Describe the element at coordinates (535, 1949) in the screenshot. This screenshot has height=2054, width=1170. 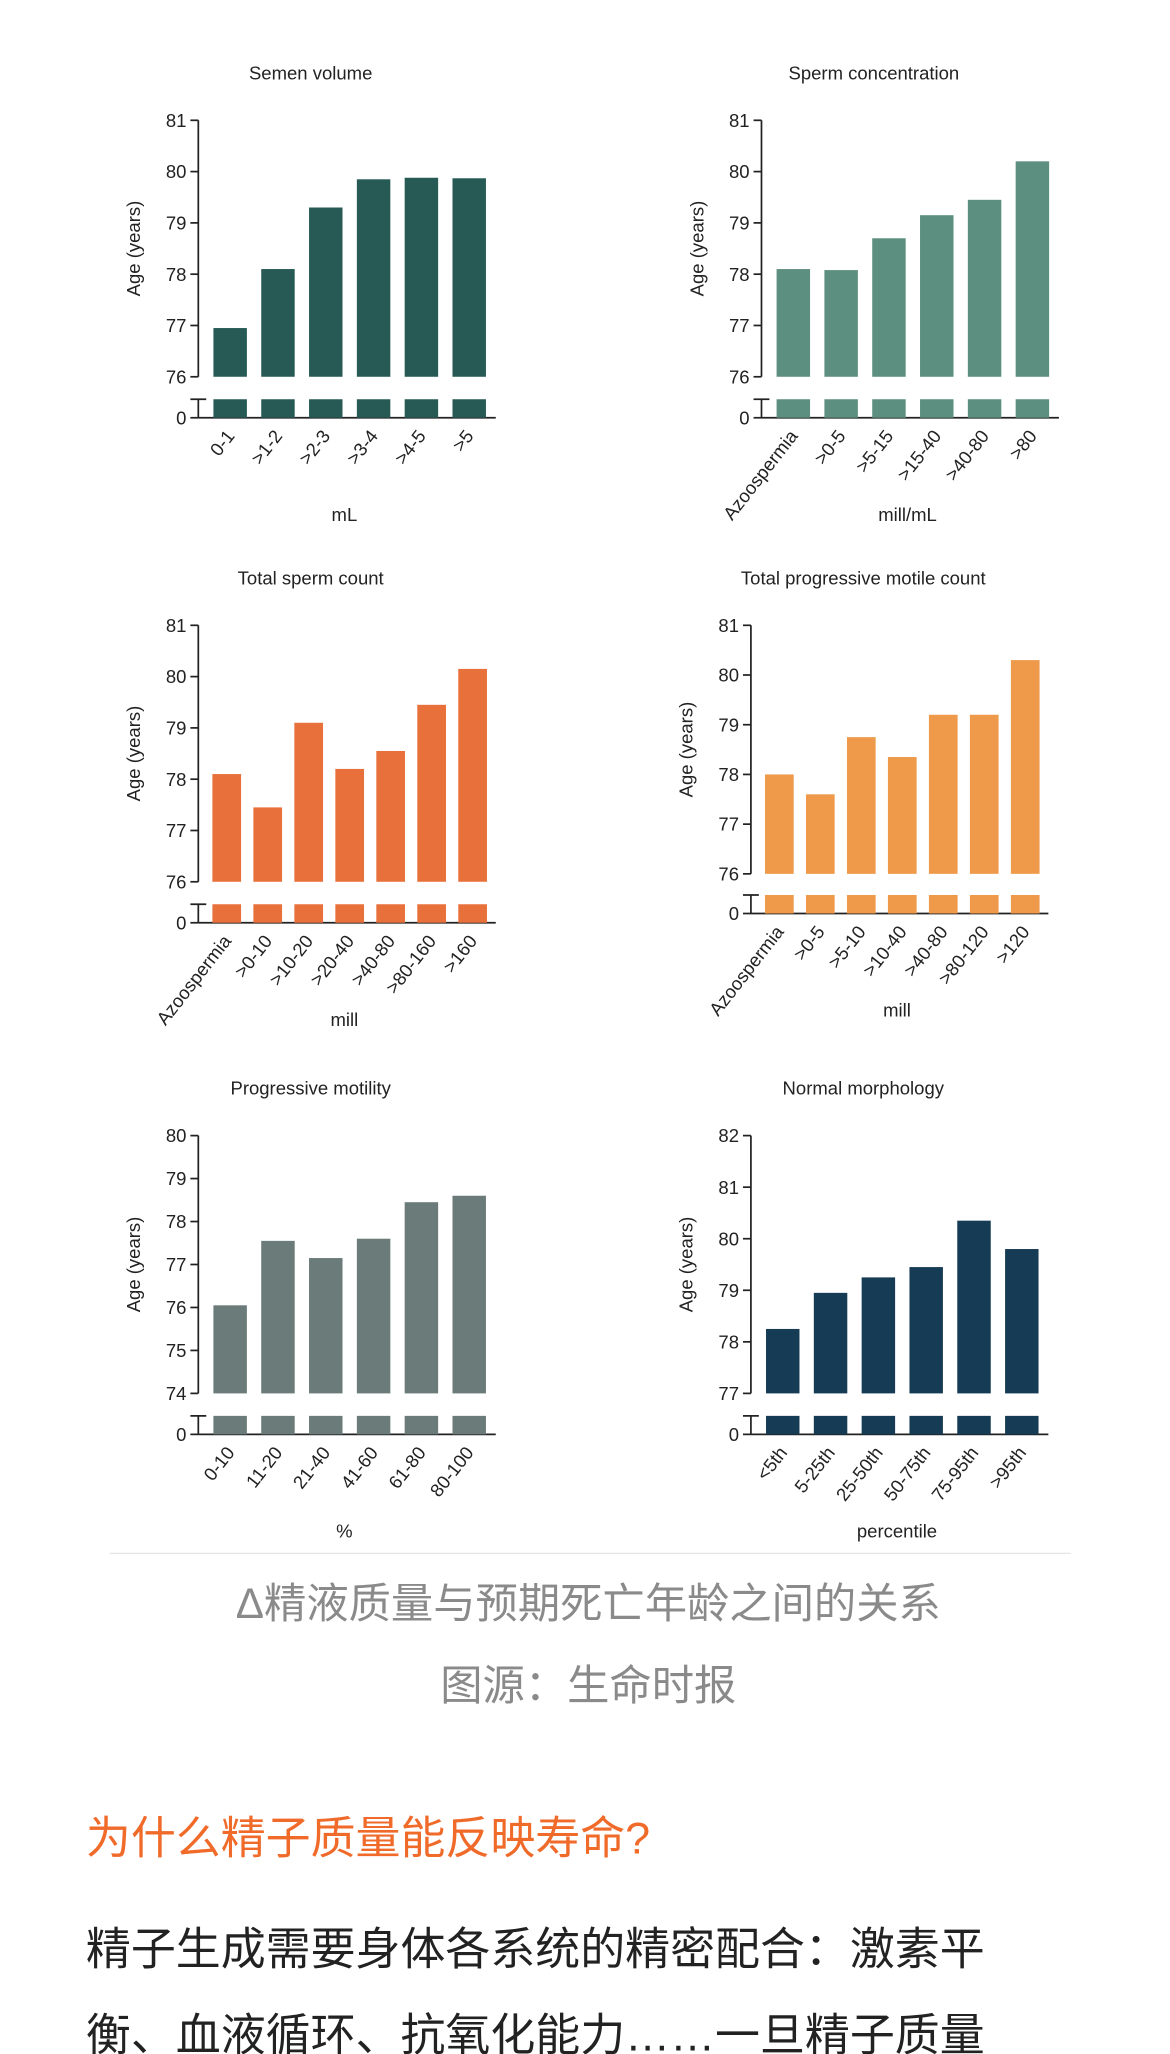
I see `paragraph-line: 精子生成需要身体各系统的精密配合：激素平` at that location.